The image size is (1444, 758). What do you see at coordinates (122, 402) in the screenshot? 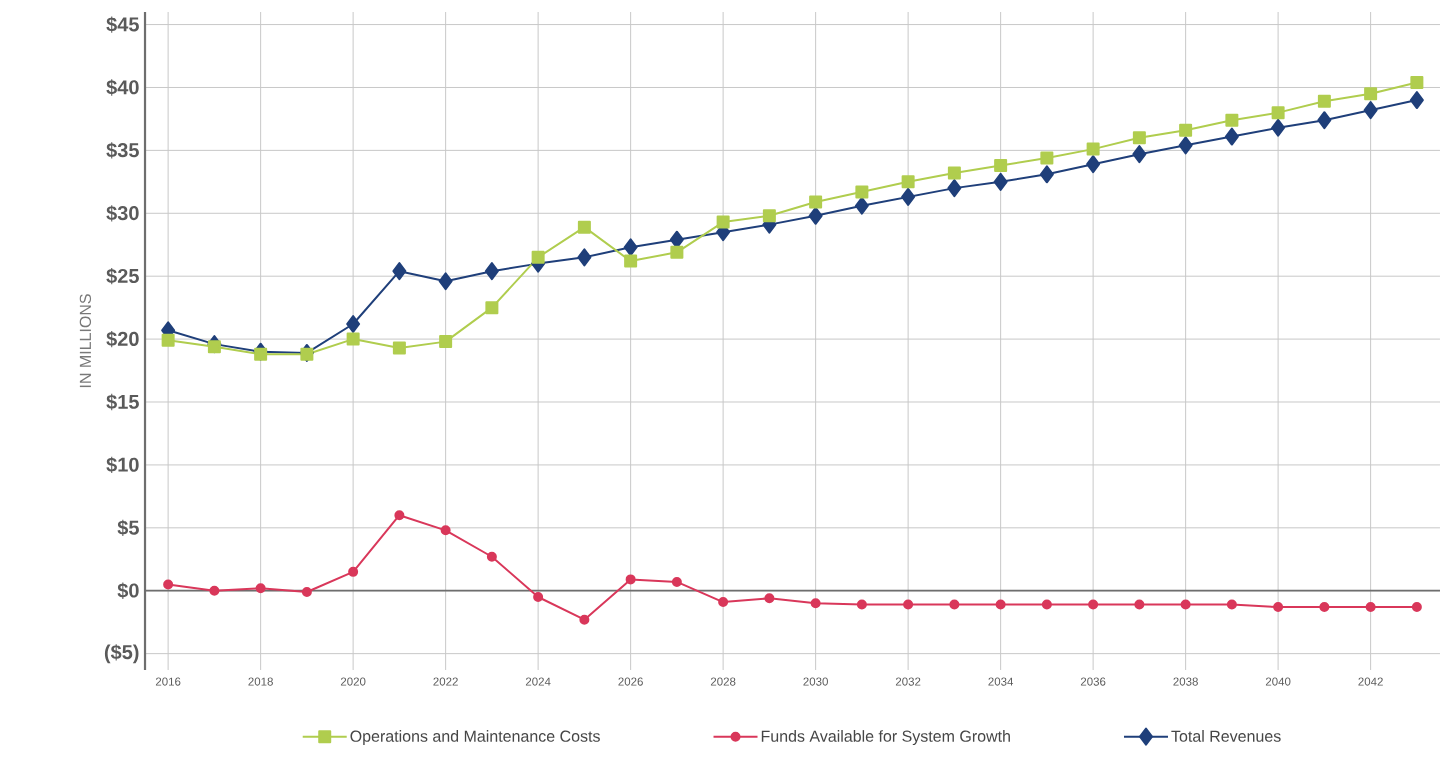
I see `y-tick-label: $15` at bounding box center [122, 402].